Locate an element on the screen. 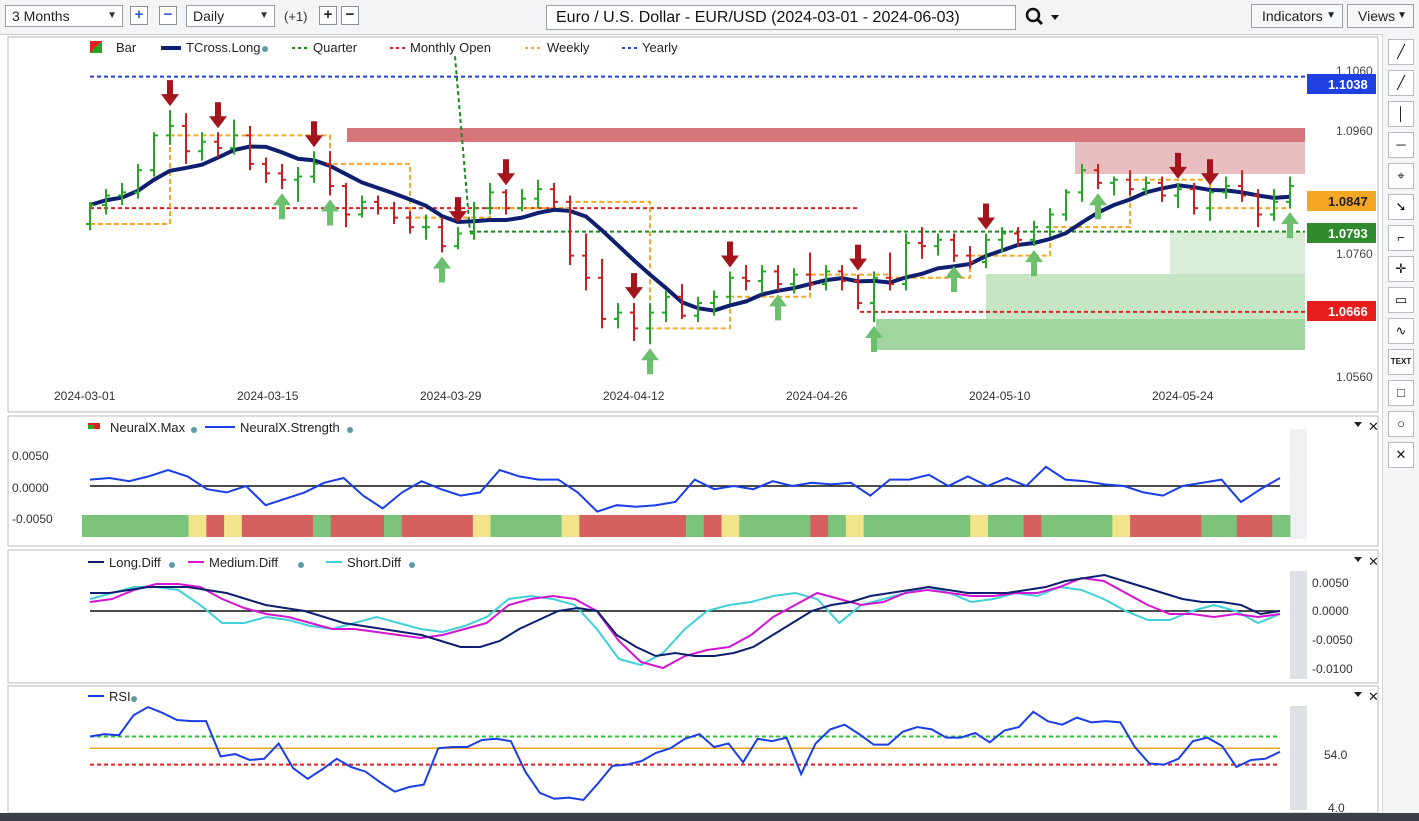 This screenshot has height=821, width=1419. indicators-button: Indicators ▼ is located at coordinates (1297, 16).